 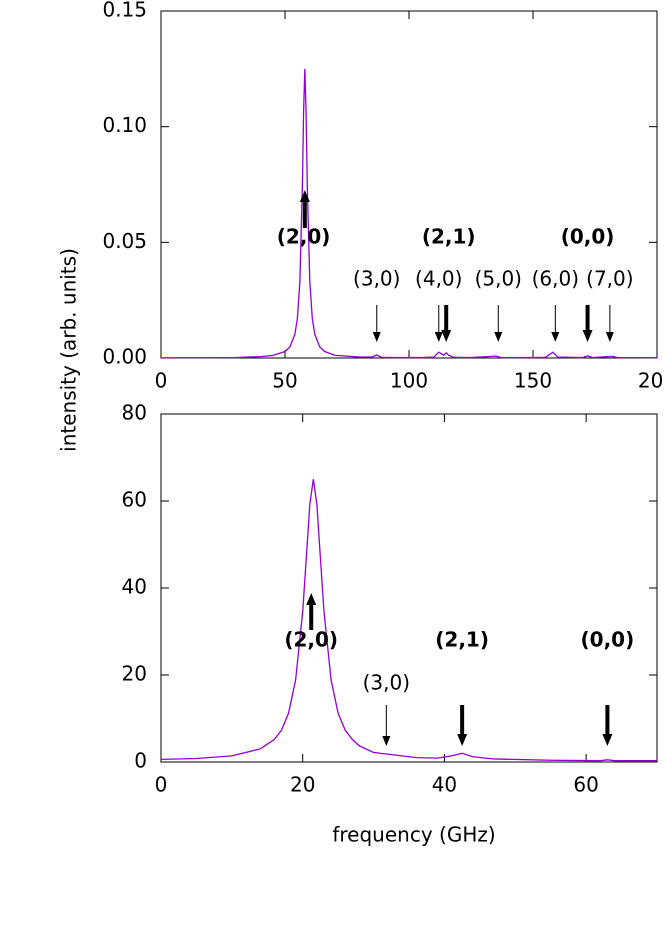 What do you see at coordinates (140, 761) in the screenshot?
I see `y-tick-label: 0` at bounding box center [140, 761].